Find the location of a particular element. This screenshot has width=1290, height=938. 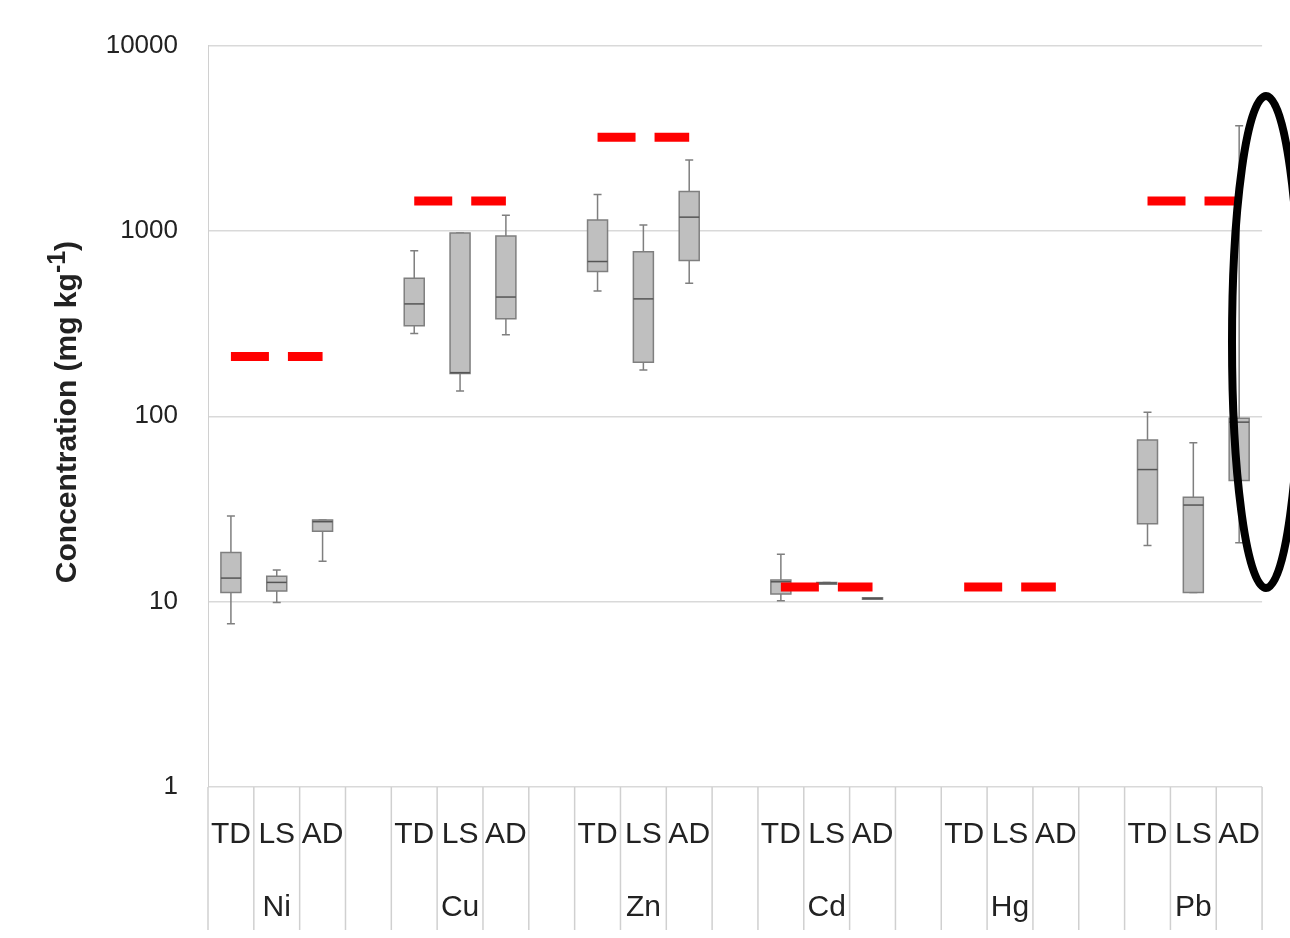

text: Cd is located at coordinates (826, 906).